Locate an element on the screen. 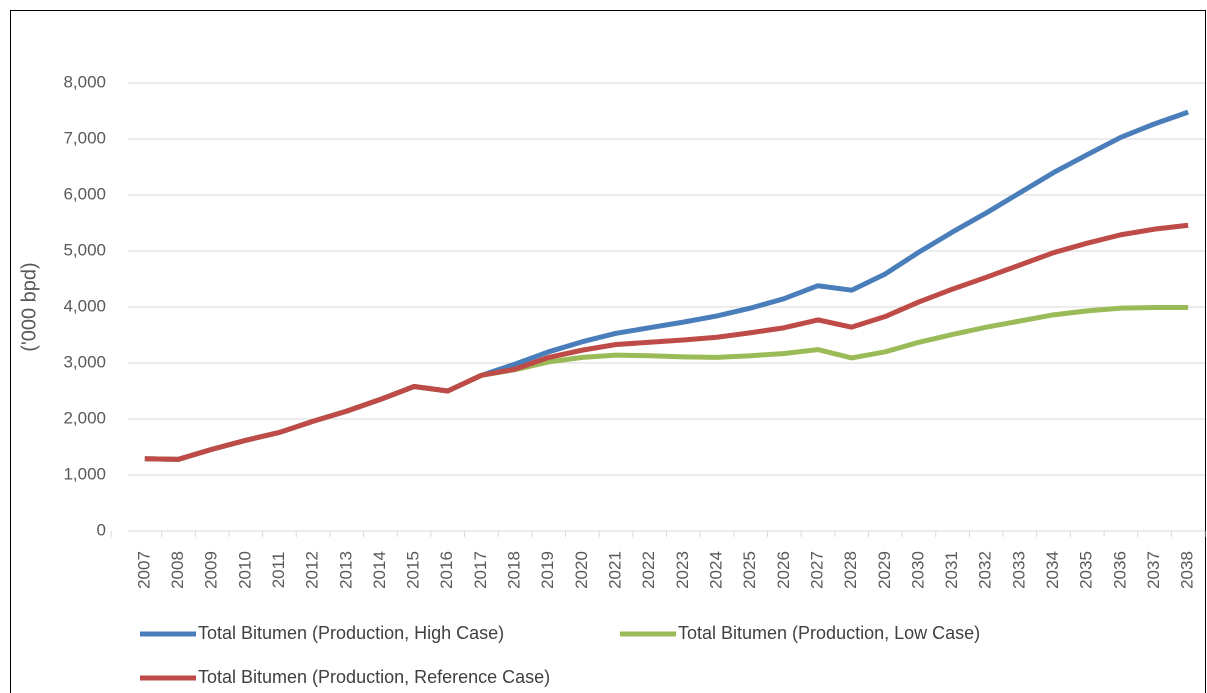  x-tick-label: 2026 is located at coordinates (783, 570).